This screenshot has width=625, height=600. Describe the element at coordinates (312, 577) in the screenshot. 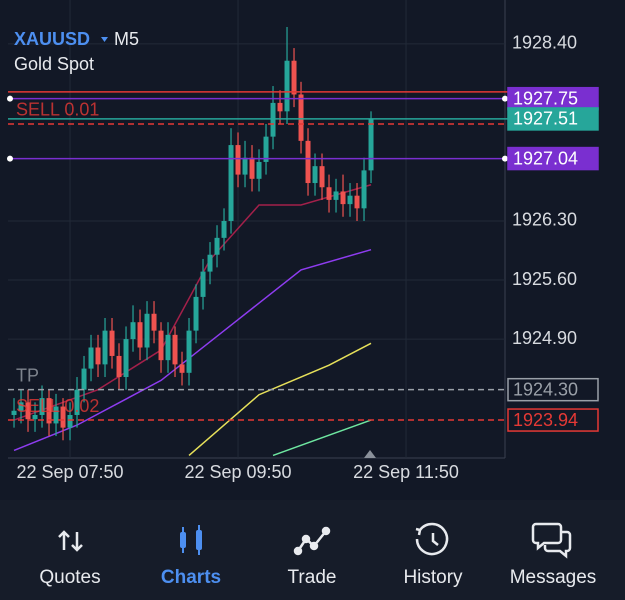

I see `nav-label: Trade` at that location.